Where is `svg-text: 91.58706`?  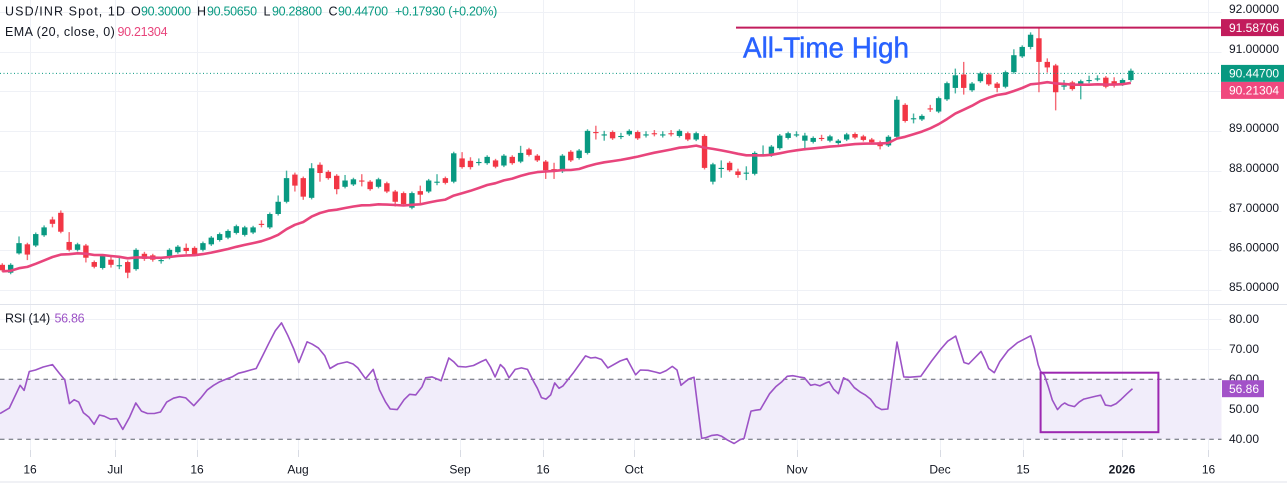
svg-text: 91.58706 is located at coordinates (1254, 28).